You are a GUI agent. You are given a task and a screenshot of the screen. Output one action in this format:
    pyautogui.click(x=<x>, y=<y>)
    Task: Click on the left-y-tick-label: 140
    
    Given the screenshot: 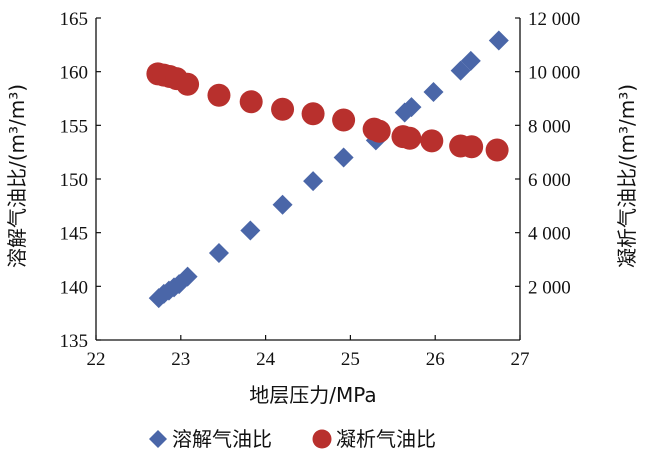 What is the action you would take?
    pyautogui.click(x=74, y=287)
    